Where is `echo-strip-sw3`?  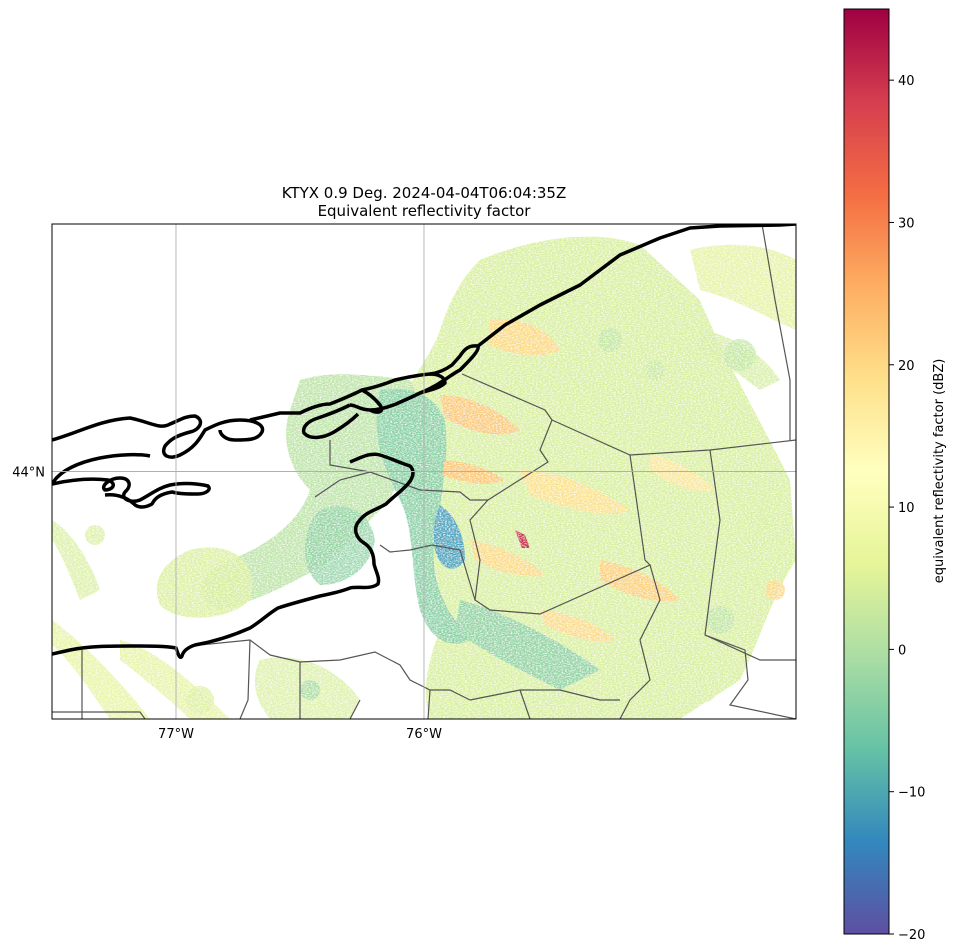 echo-strip-sw3 is located at coordinates (76, 560).